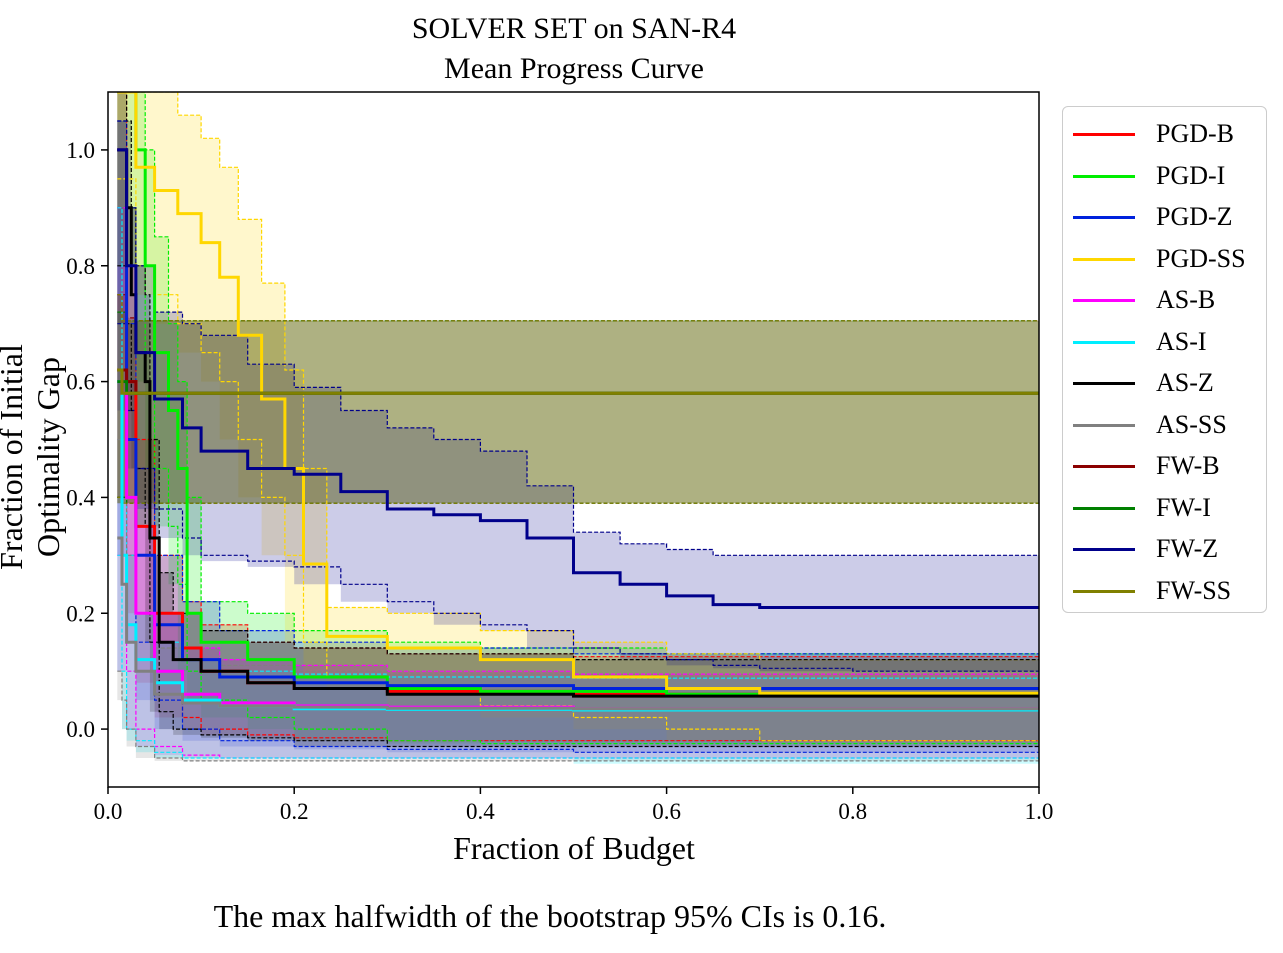 Image resolution: width=1283 pixels, height=953 pixels. I want to click on ci-band-fw-i, so click(578, 408).